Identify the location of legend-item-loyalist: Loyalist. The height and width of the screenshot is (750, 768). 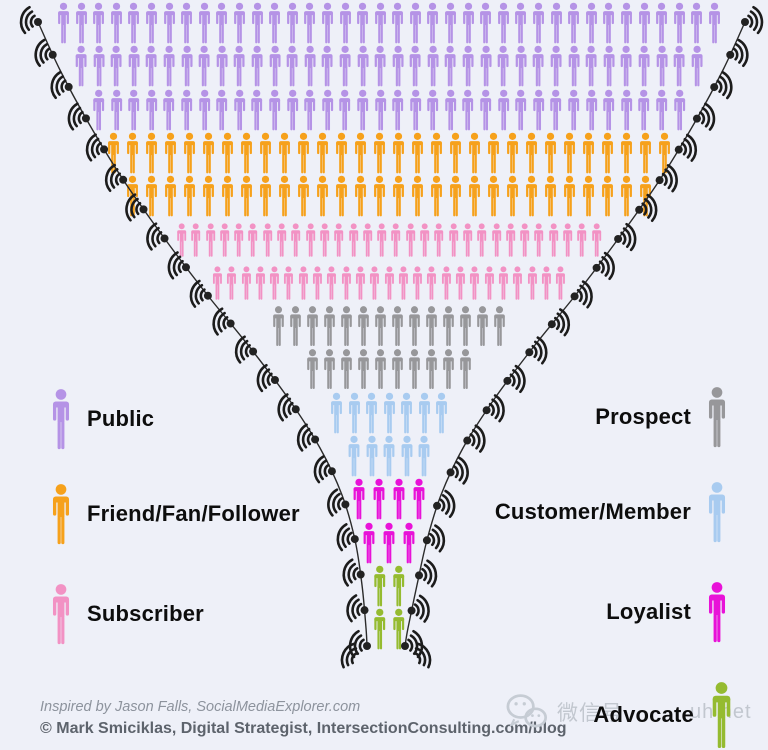
(669, 612).